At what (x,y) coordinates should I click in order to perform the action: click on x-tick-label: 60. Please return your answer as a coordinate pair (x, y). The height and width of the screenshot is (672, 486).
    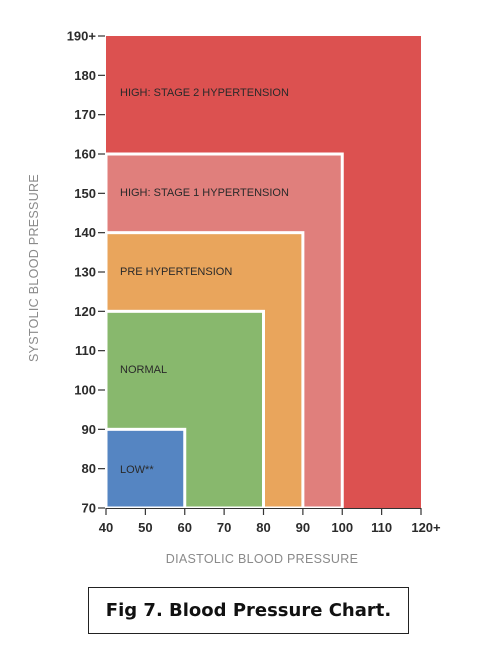
    Looking at the image, I should click on (185, 527).